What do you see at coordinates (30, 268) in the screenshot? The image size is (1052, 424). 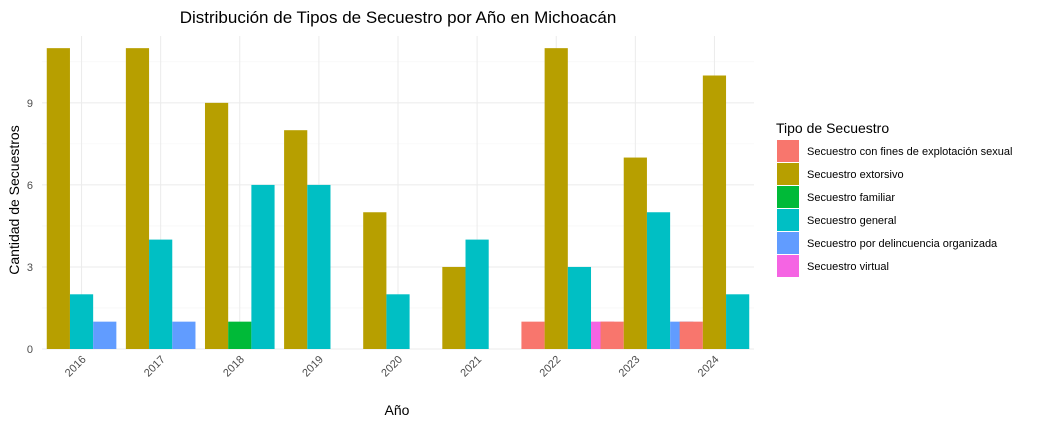 I see `y-tick-label: 3` at bounding box center [30, 268].